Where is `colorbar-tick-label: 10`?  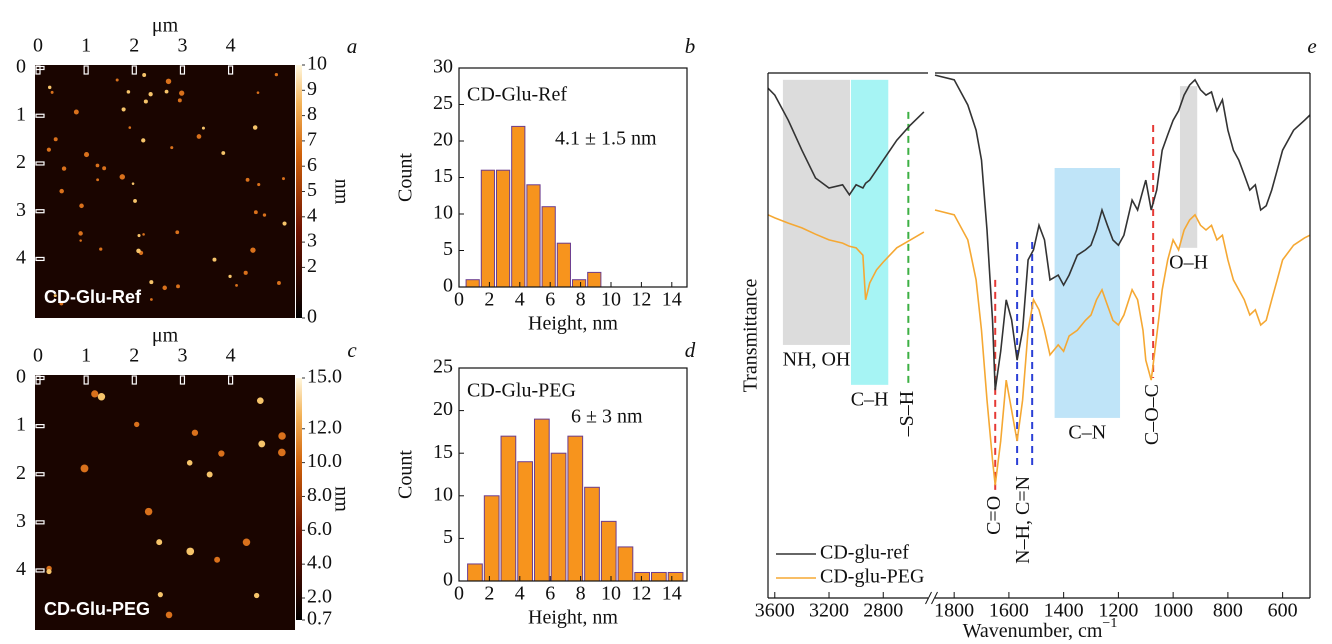 colorbar-tick-label: 10 is located at coordinates (317, 64).